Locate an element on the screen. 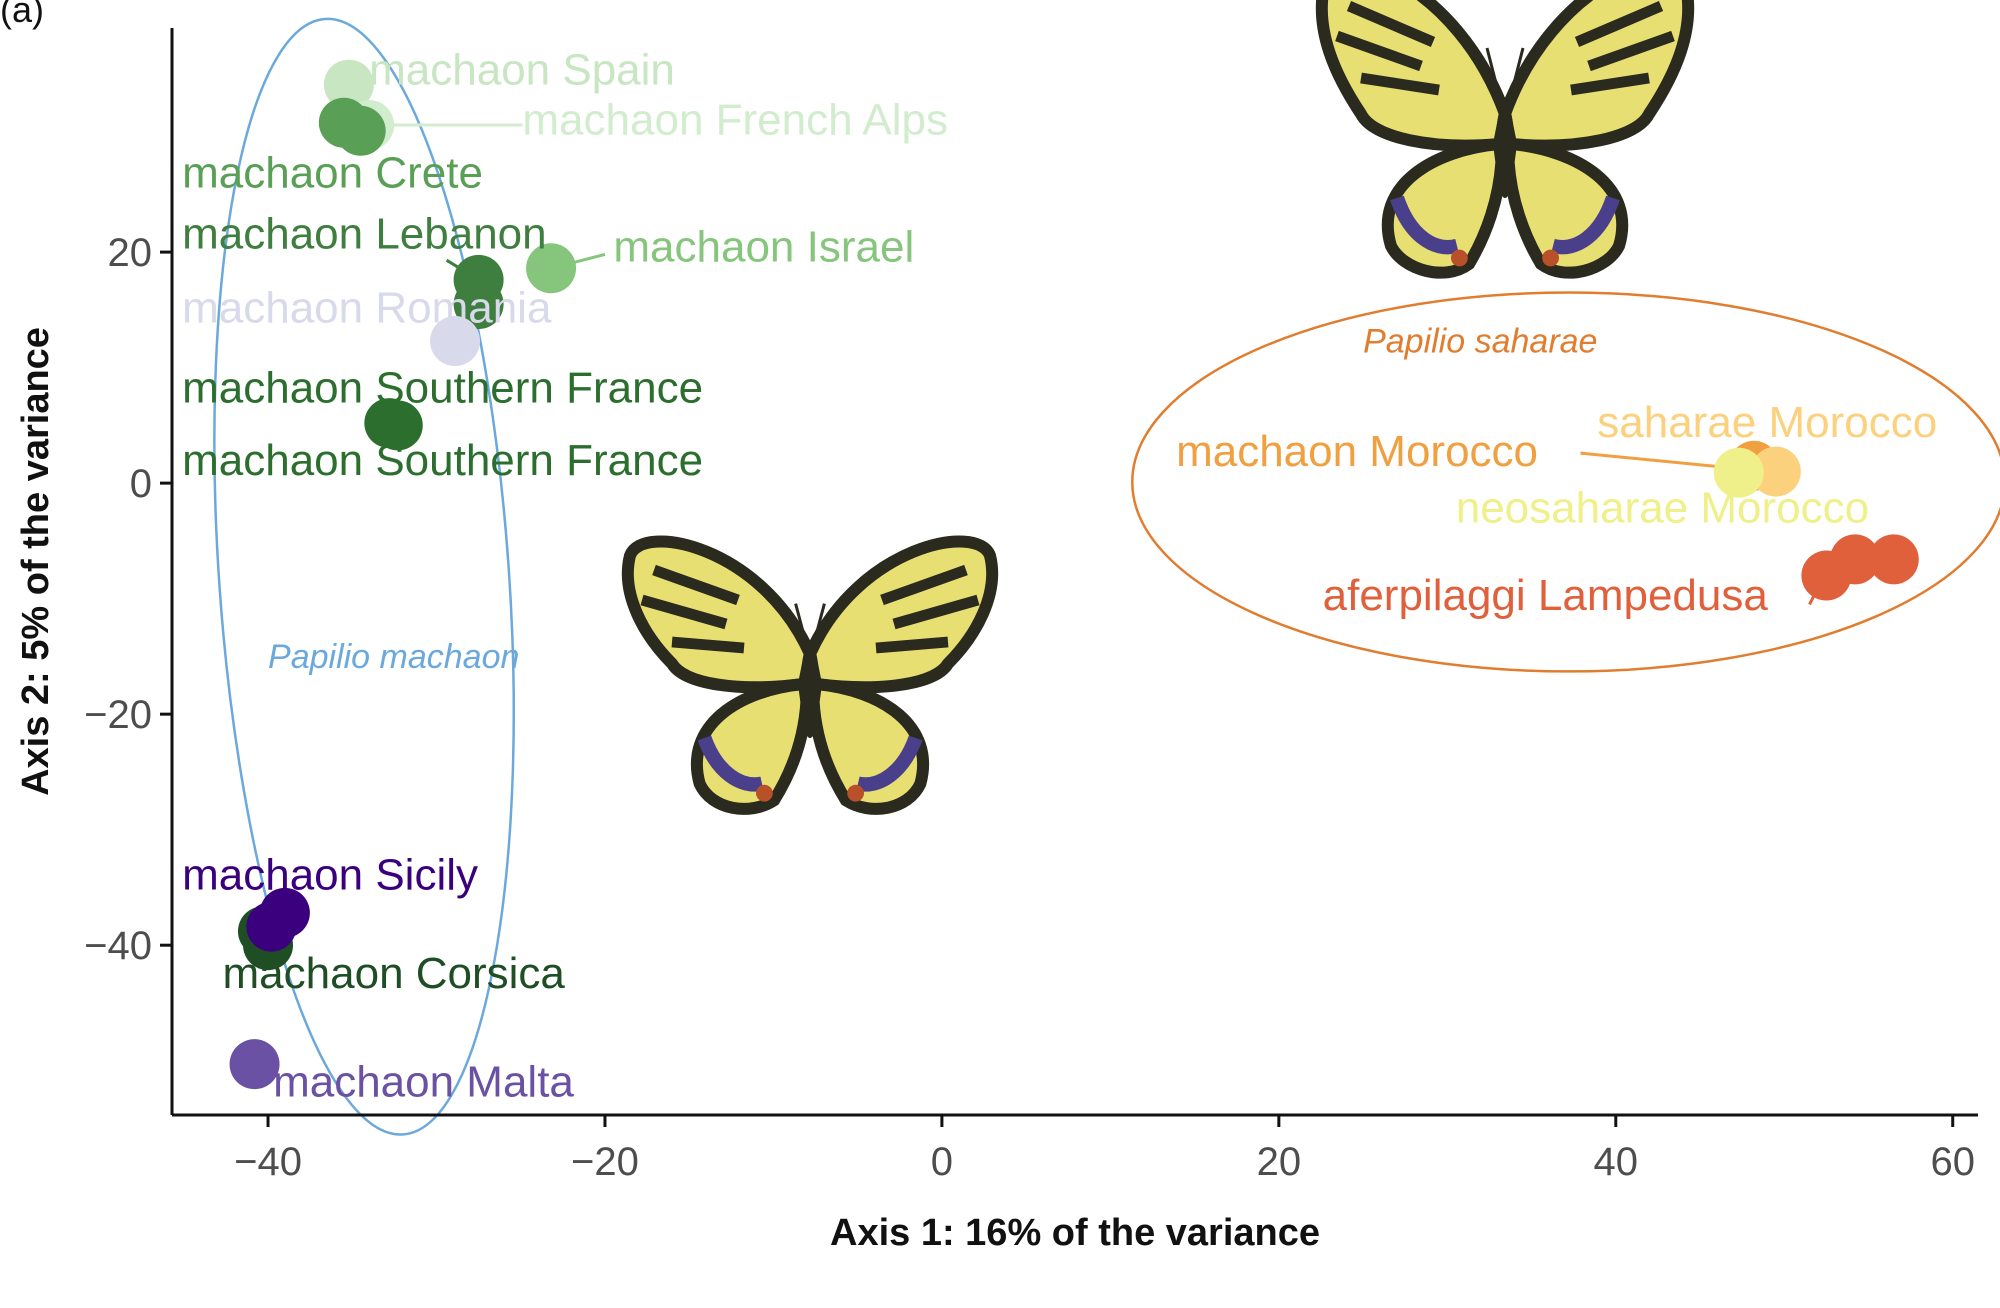 Image resolution: width=2000 pixels, height=1308 pixels. group-label: Papilio machaon is located at coordinates (393, 657).